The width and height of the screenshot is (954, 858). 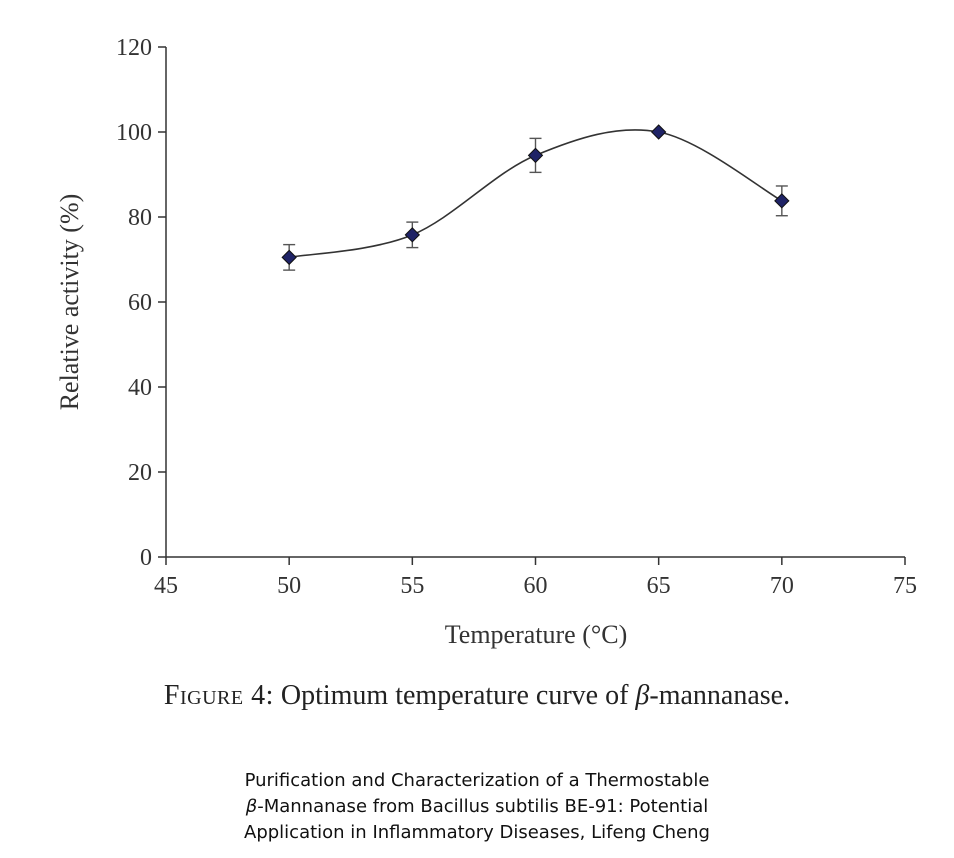 What do you see at coordinates (134, 133) in the screenshot?
I see `y-tick-label: 100` at bounding box center [134, 133].